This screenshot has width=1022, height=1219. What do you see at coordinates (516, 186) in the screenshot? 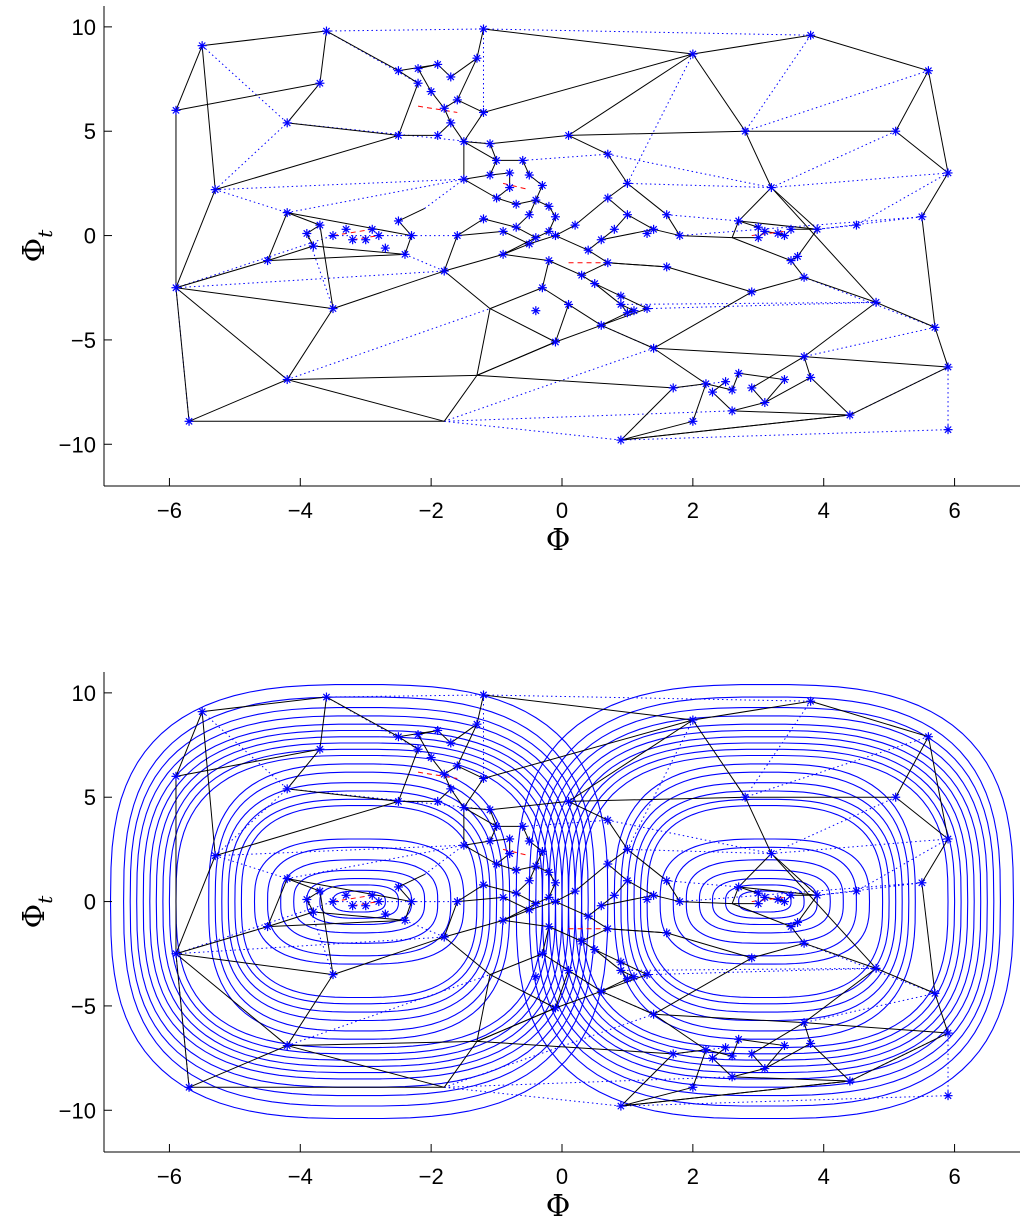
I see `dashed-edge` at bounding box center [516, 186].